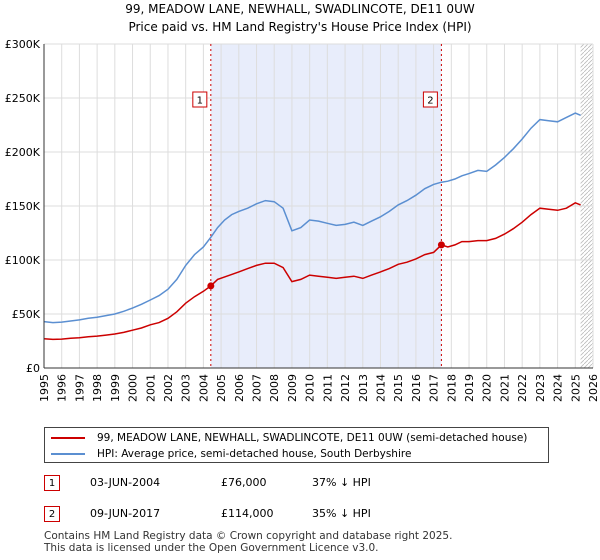  Describe the element at coordinates (125, 513) in the screenshot. I see `transaction-date: 09-JUN-2017` at that location.